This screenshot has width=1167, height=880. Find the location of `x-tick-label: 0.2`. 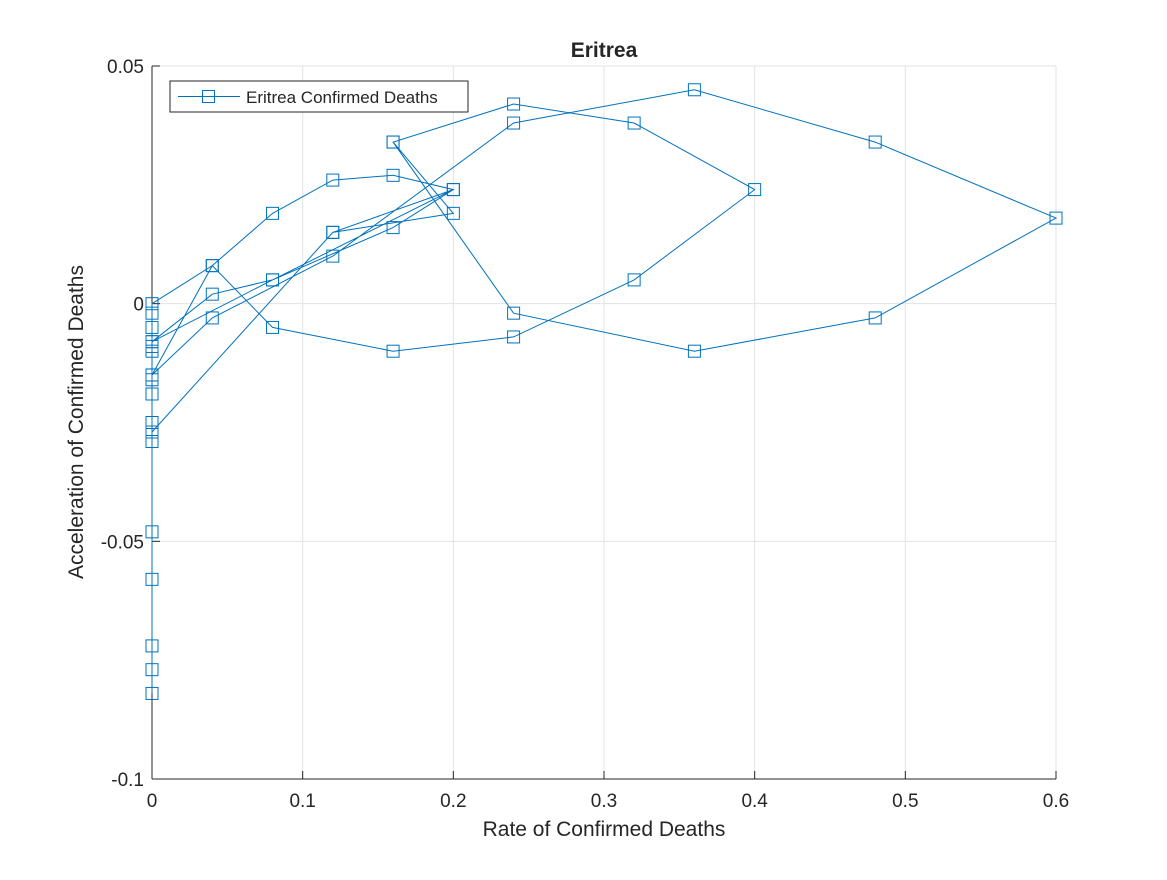

x-tick-label: 0.2 is located at coordinates (453, 801).